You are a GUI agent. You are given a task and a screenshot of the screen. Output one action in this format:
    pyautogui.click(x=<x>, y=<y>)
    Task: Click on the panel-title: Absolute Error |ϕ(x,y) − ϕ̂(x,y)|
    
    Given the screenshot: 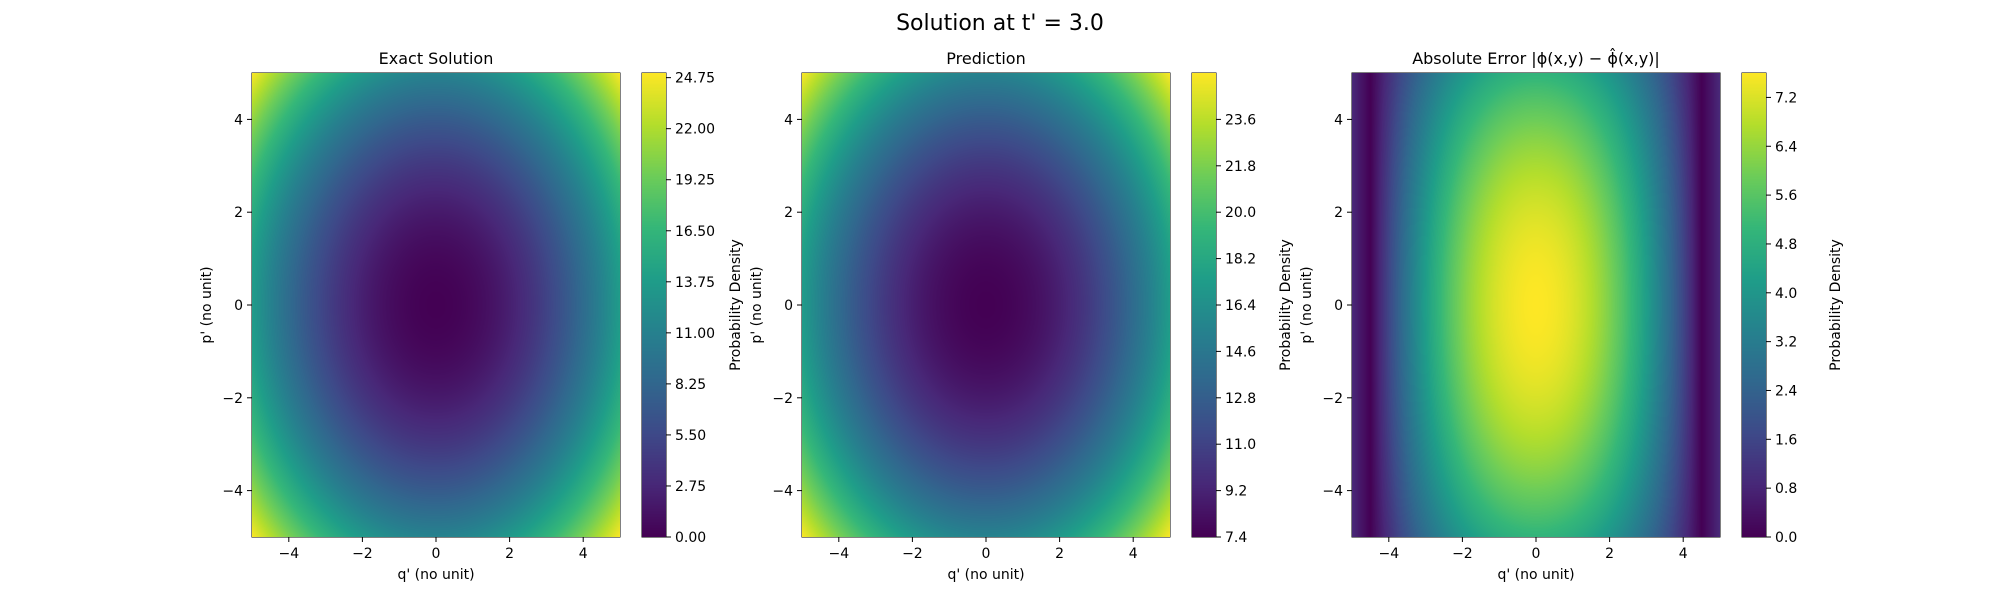 What is the action you would take?
    pyautogui.click(x=1536, y=58)
    